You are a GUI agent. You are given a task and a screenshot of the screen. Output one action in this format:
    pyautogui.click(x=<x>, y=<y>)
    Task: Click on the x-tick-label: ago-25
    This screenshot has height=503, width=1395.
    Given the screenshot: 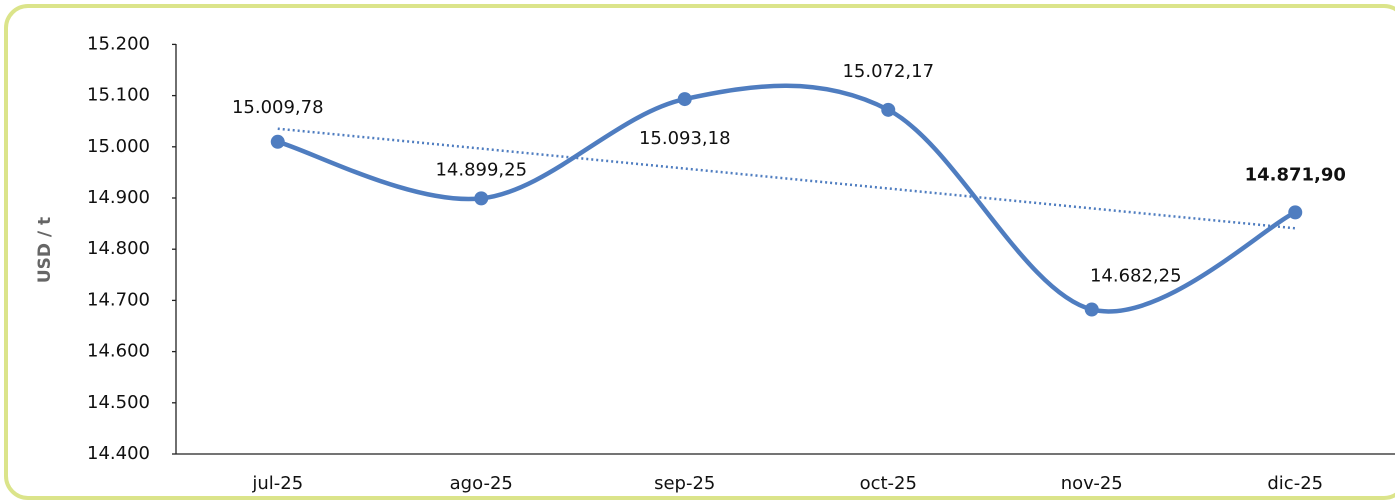 What is the action you would take?
    pyautogui.click(x=481, y=483)
    